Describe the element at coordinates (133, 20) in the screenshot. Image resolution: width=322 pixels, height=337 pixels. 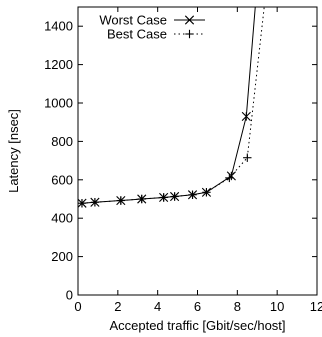
I see `legend-label: Worst Case` at that location.